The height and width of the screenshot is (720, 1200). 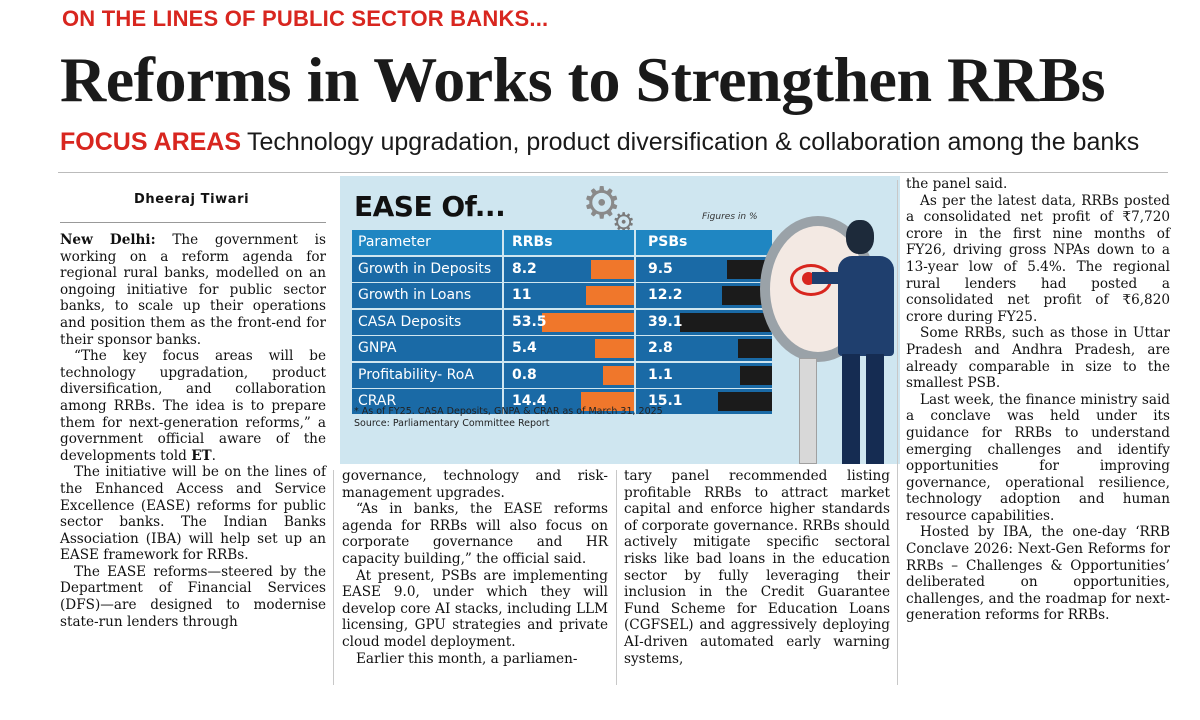 I want to click on psb-value: 9.5, so click(x=660, y=268).